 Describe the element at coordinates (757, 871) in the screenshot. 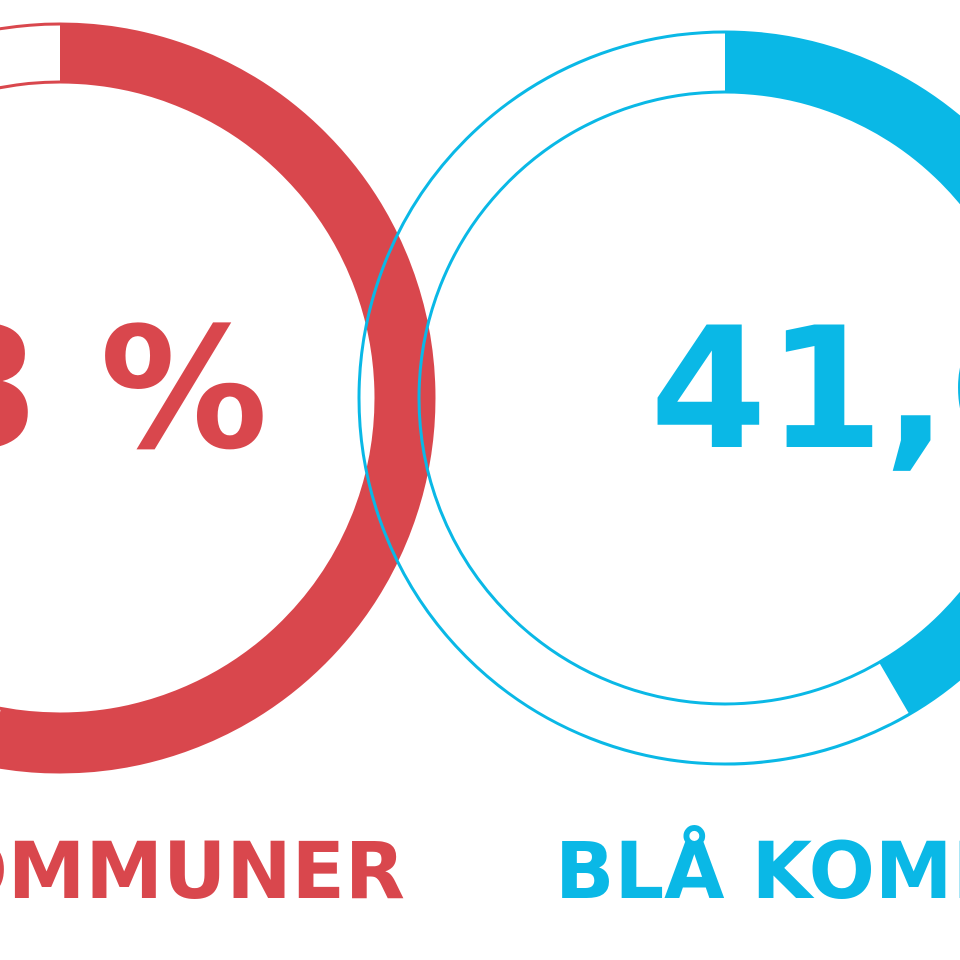

I see `blue-category-label: BLÅ KOMM` at that location.